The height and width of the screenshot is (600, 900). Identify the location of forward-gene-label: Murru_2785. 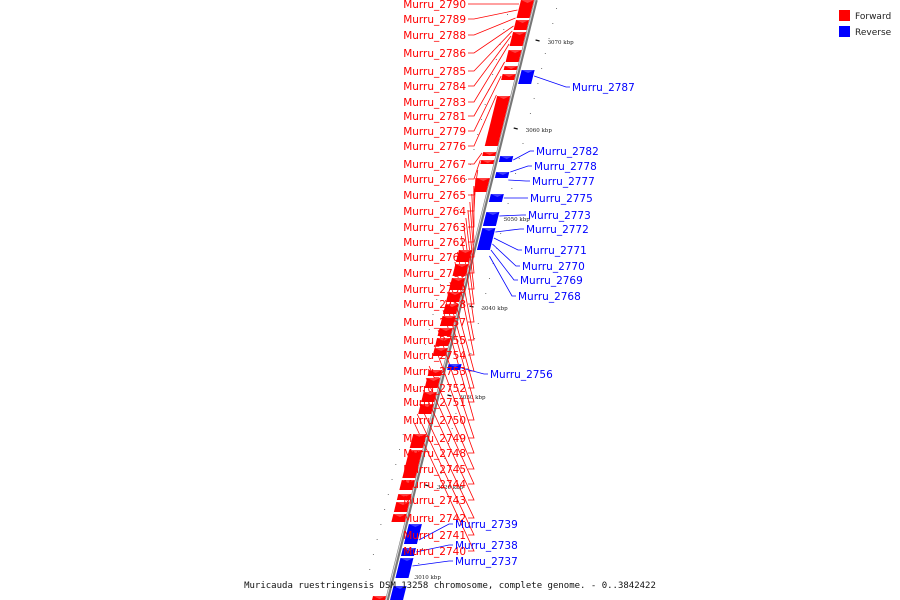
(434, 72).